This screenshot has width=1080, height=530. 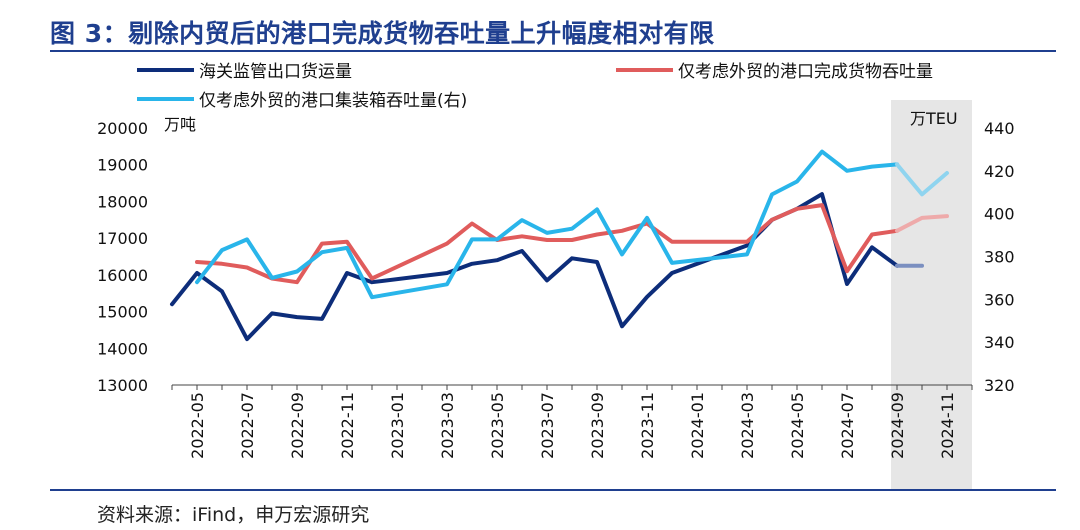 I want to click on y-right-tick-label: 380, so click(x=999, y=257).